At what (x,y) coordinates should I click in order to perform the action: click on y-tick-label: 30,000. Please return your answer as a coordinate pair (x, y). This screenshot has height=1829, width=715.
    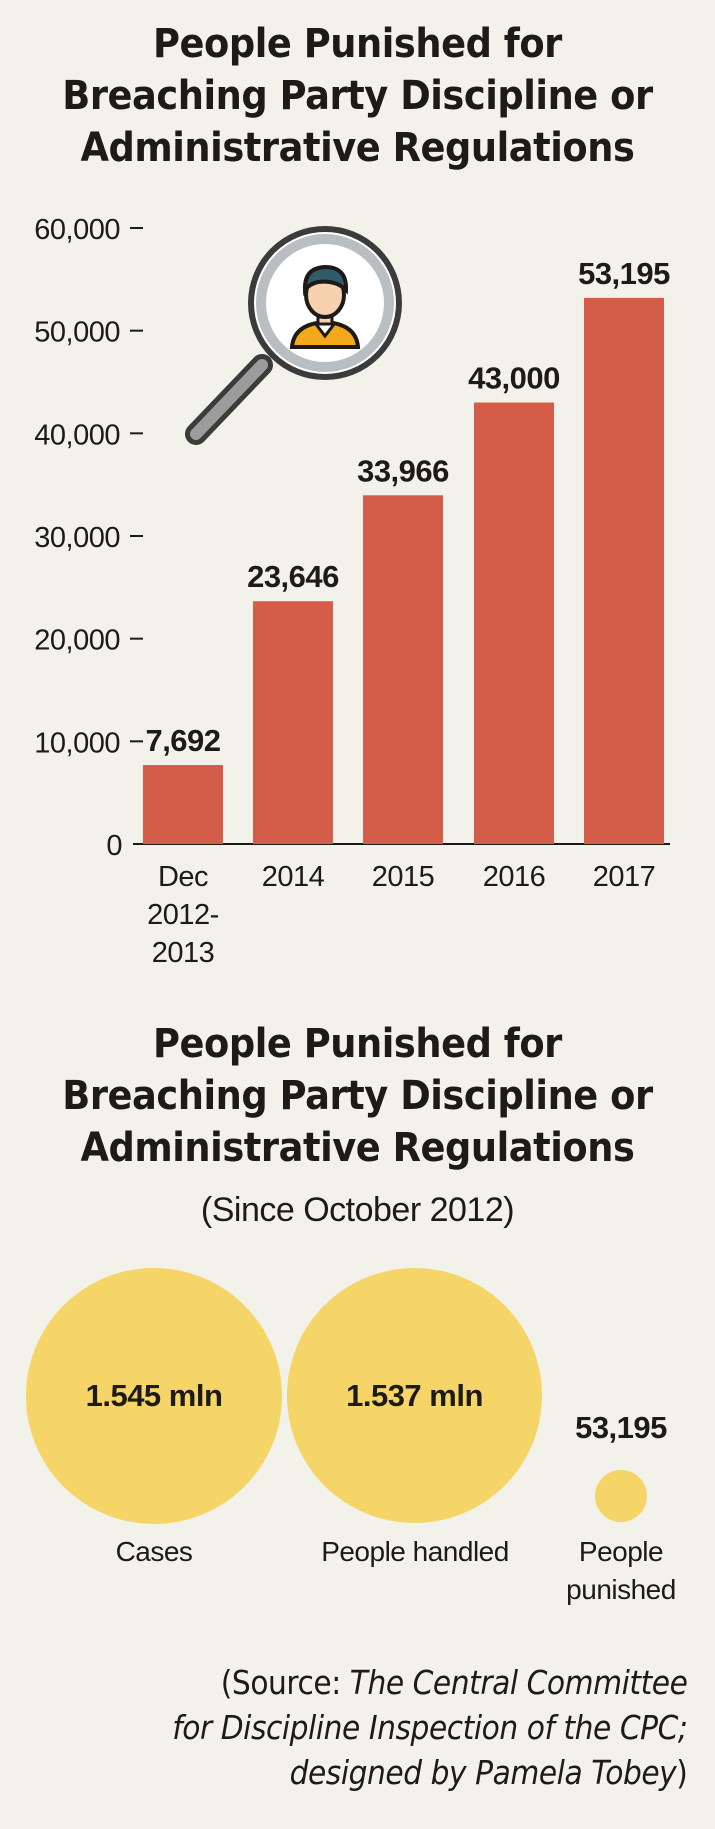
    Looking at the image, I should click on (77, 538).